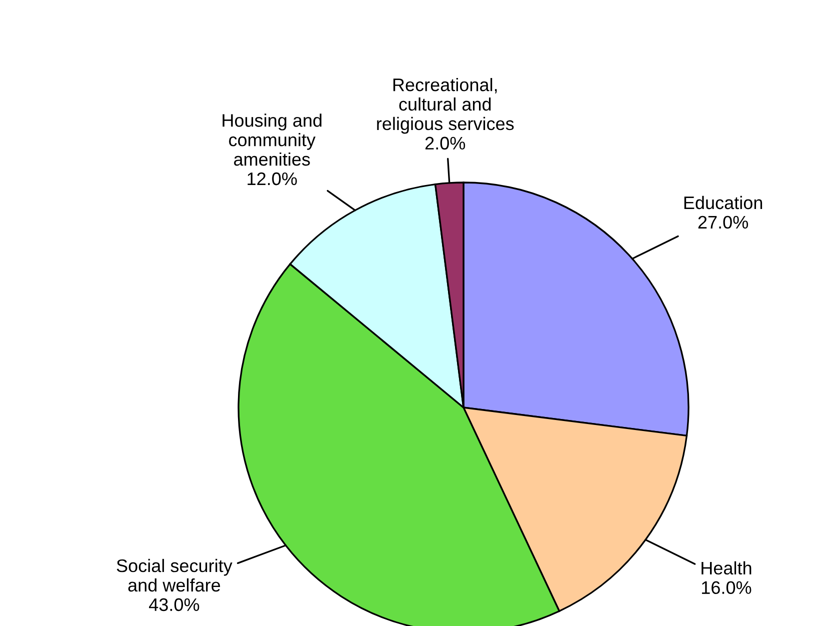  What do you see at coordinates (272, 179) in the screenshot?
I see `data-label: 12.0%` at bounding box center [272, 179].